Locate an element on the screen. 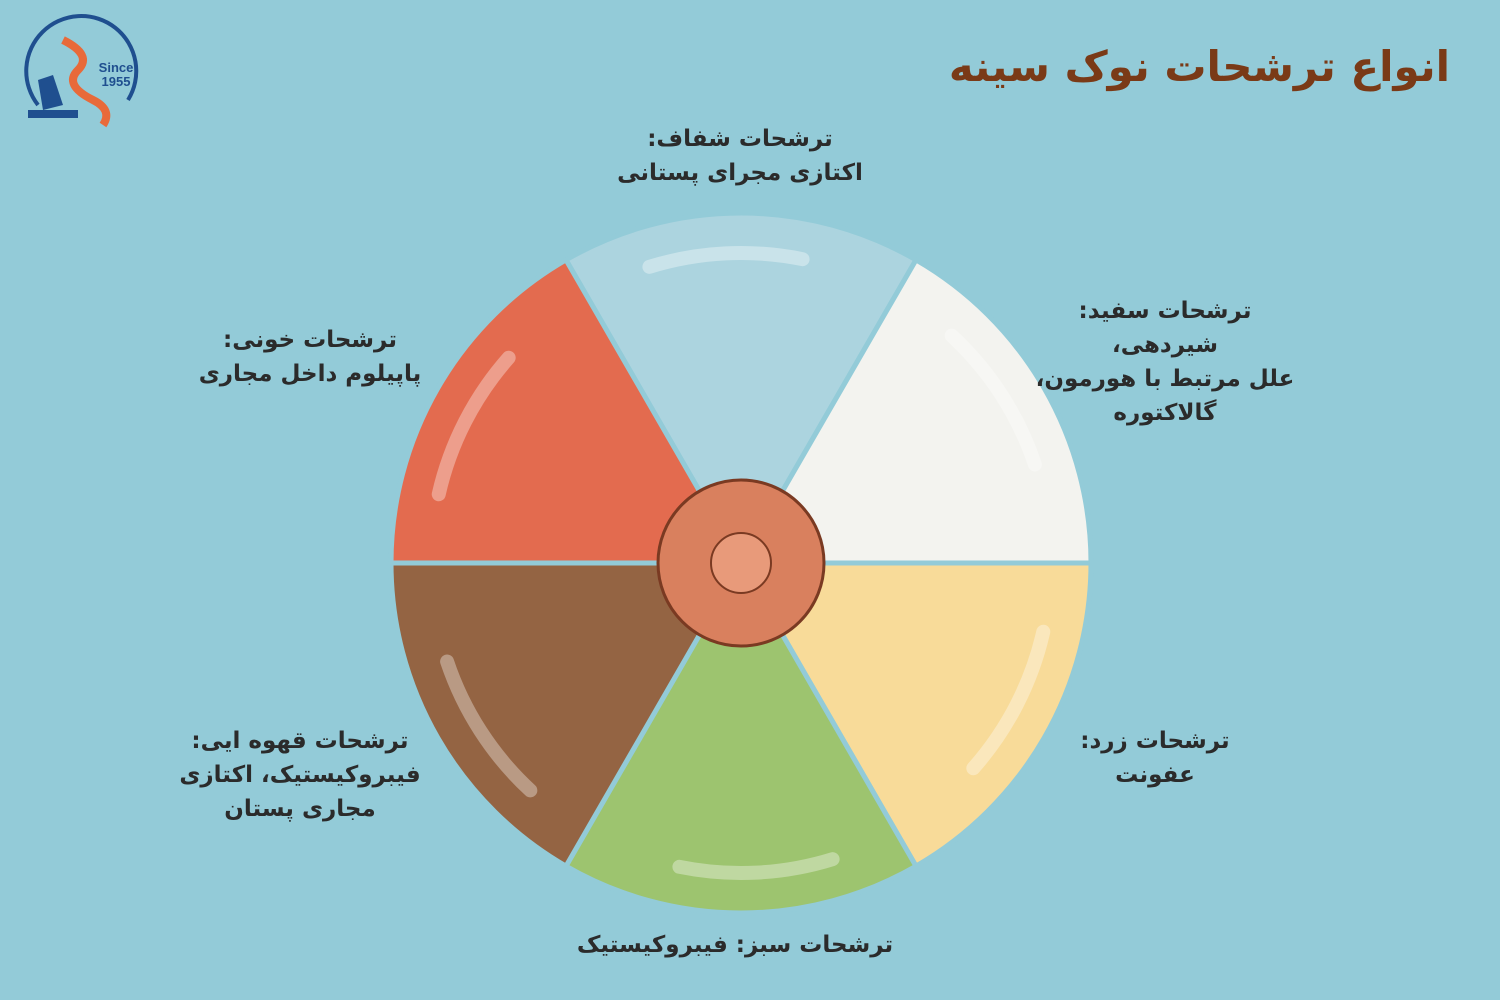  label-brown-desc-1: فیبروکیستیک، اکتازی is located at coordinates (300, 775).